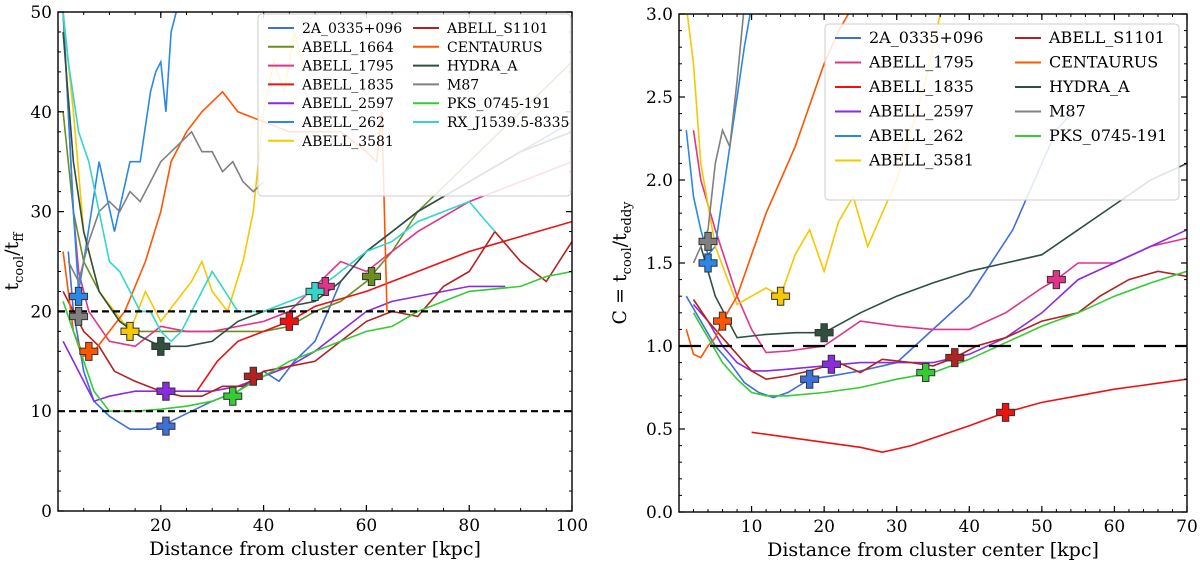 The height and width of the screenshot is (566, 1200). What do you see at coordinates (19, 236) in the screenshot?
I see `y-axis-label-subscript: ff` at bounding box center [19, 236].